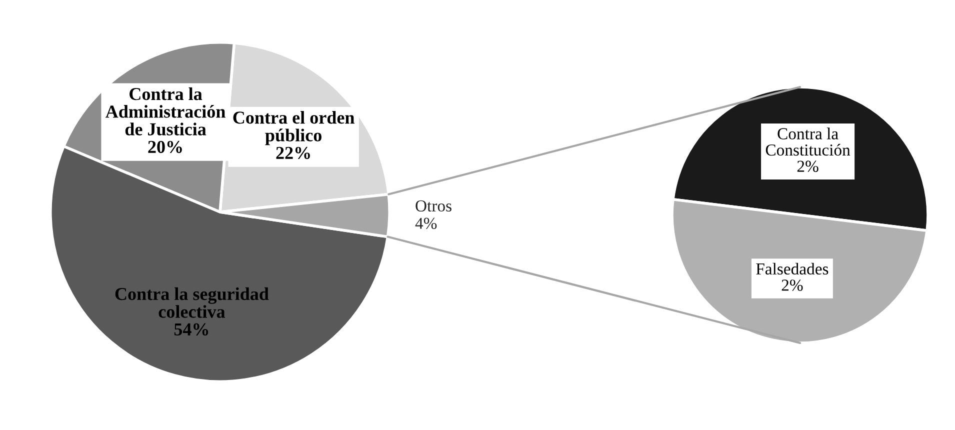  I want to click on data-label: 4%, so click(426, 224).